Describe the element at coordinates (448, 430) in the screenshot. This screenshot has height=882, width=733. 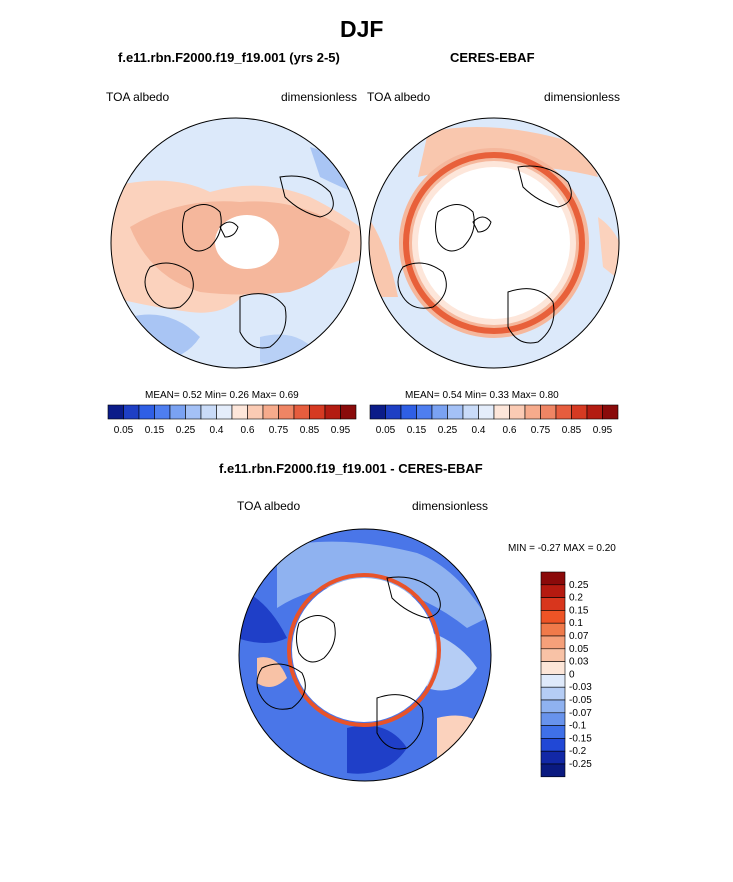
I see `panel-2-colorbar-tick-label: 0.25` at that location.